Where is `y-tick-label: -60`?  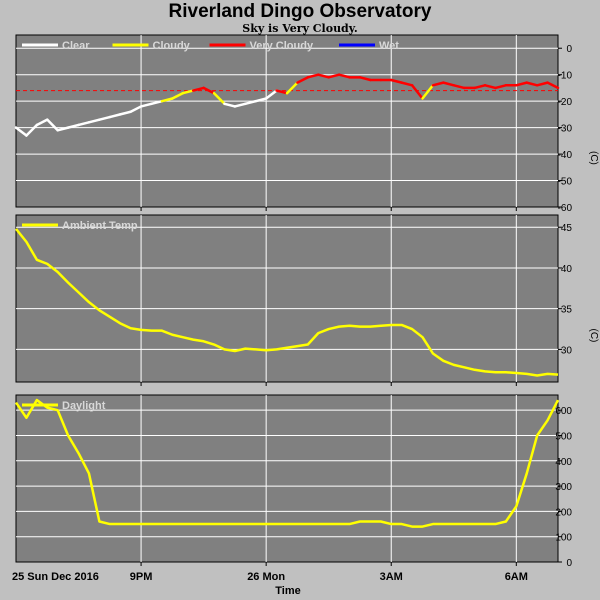
y-tick-label: -60 is located at coordinates (565, 208).